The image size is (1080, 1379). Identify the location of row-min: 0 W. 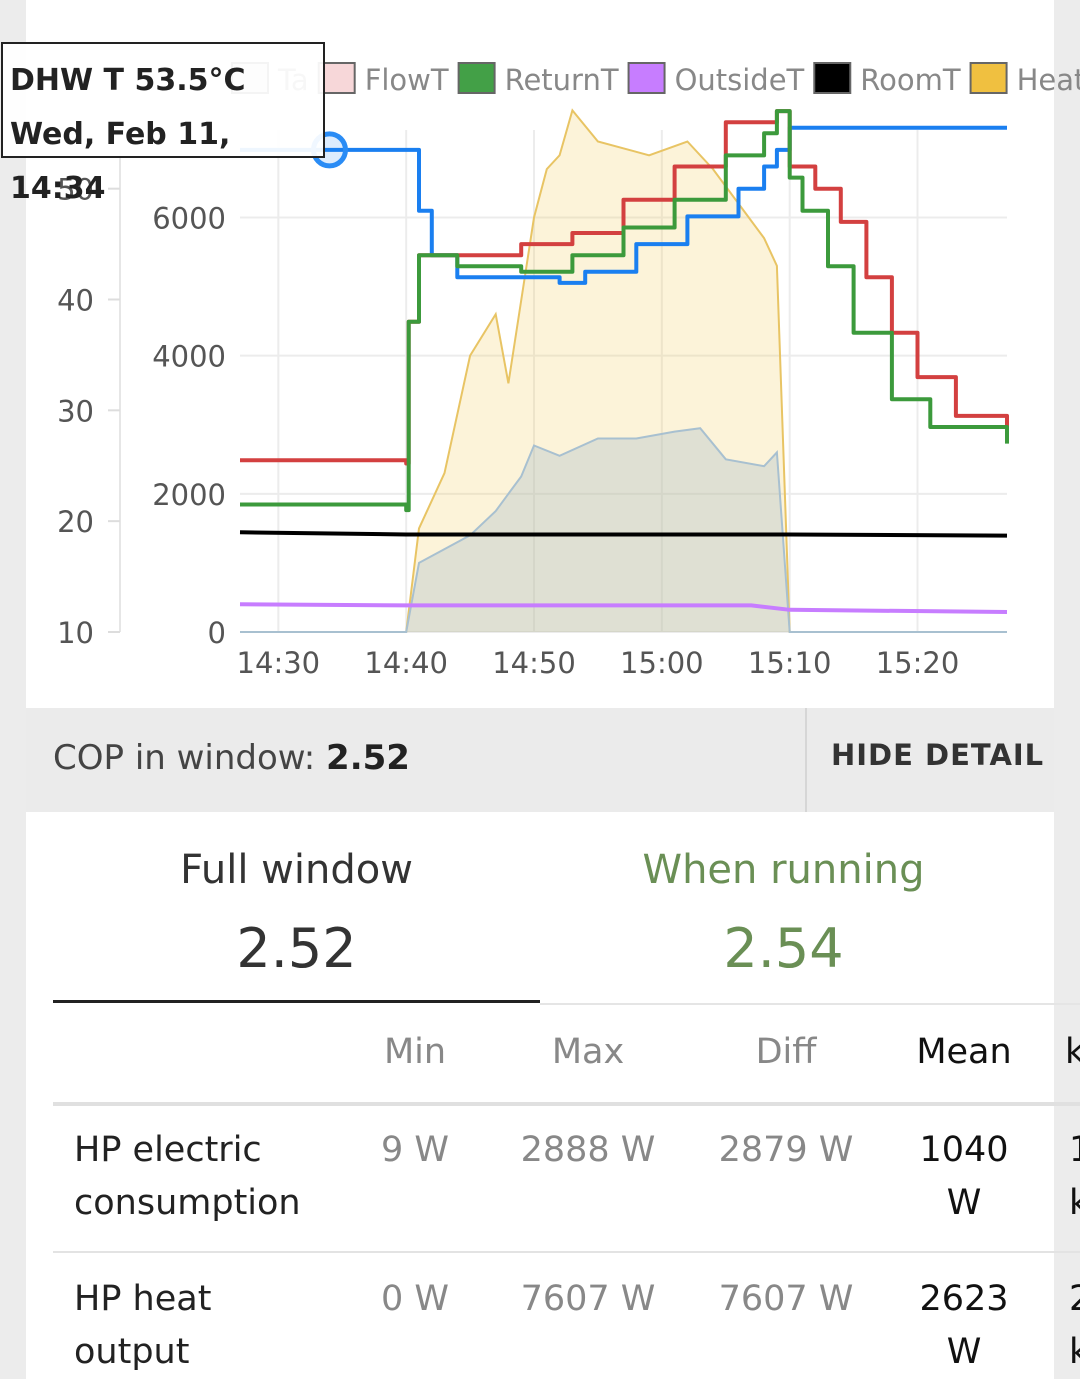
(414, 1299).